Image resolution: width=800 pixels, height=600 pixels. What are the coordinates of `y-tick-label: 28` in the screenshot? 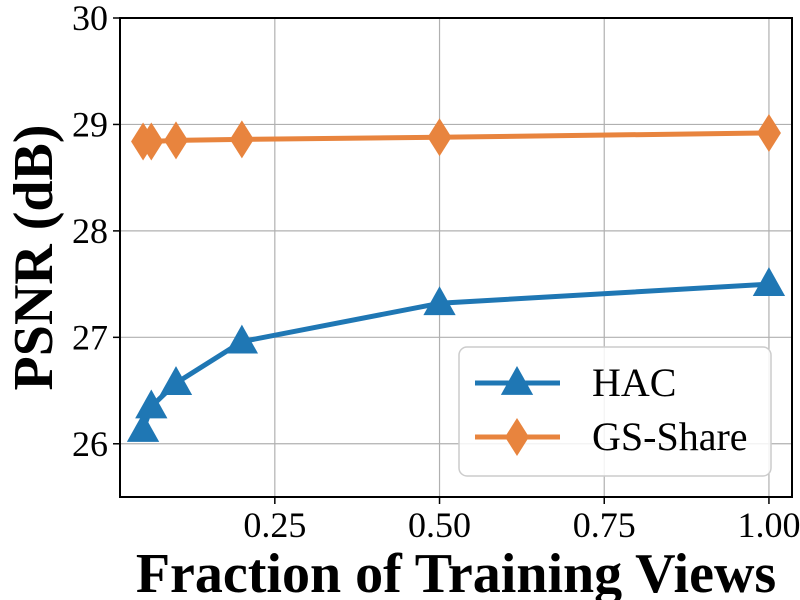 It's located at (90, 231).